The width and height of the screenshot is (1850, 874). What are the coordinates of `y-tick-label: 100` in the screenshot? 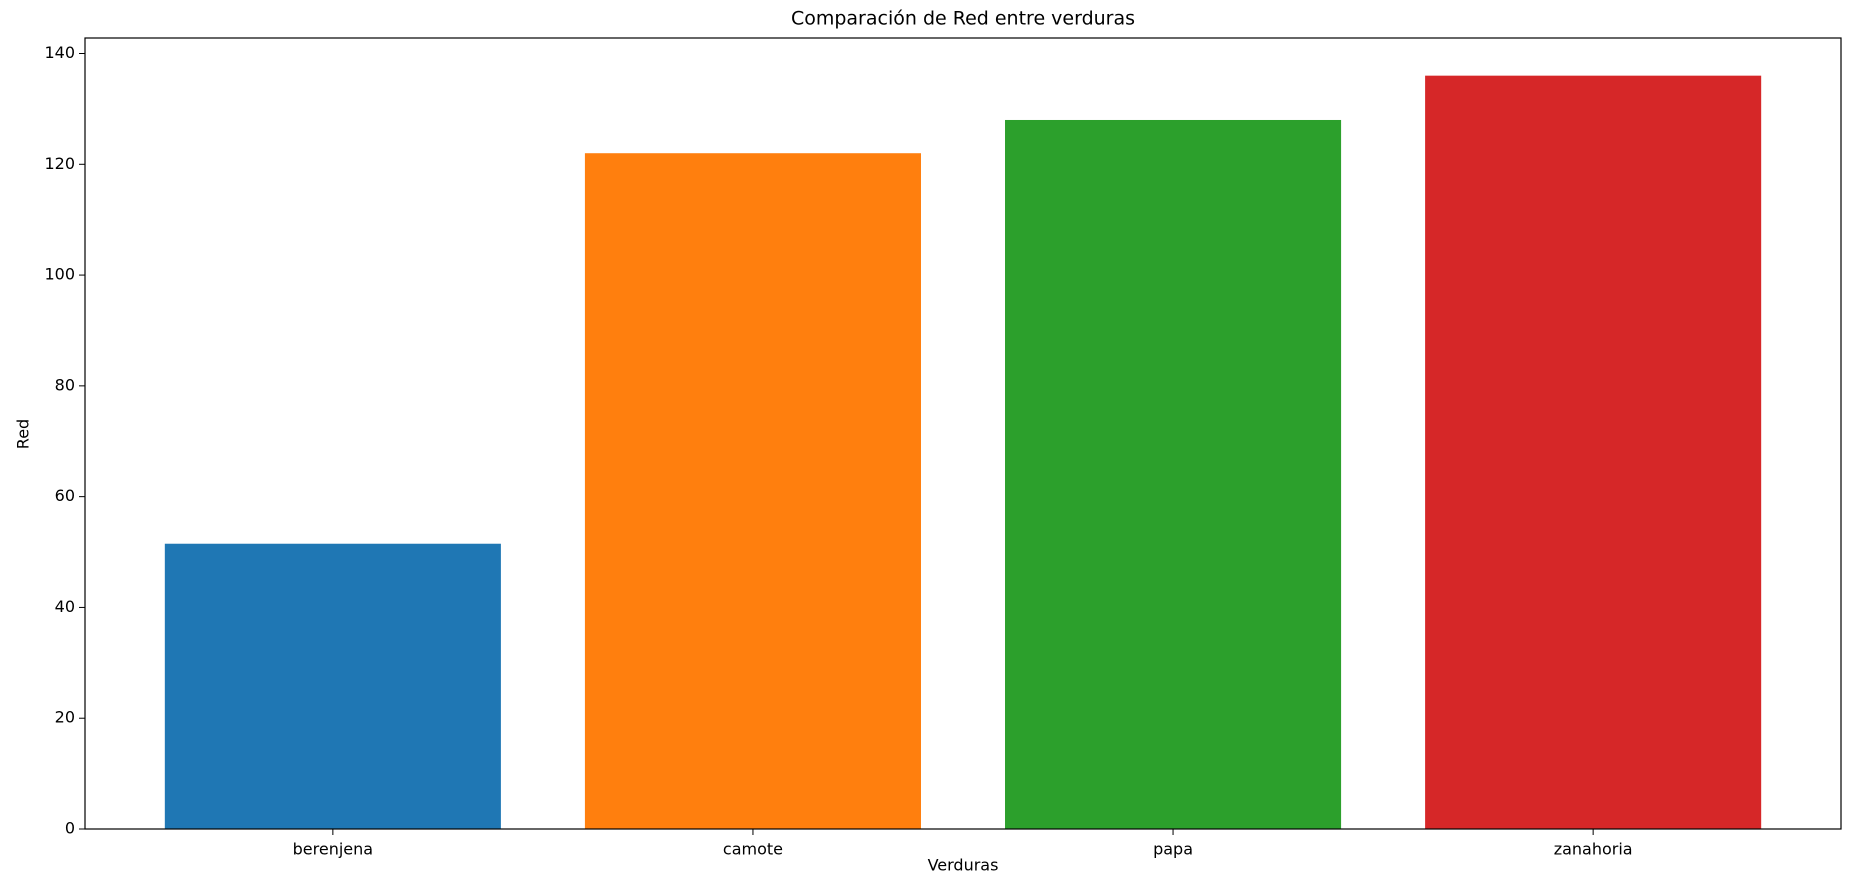 It's located at (59, 274).